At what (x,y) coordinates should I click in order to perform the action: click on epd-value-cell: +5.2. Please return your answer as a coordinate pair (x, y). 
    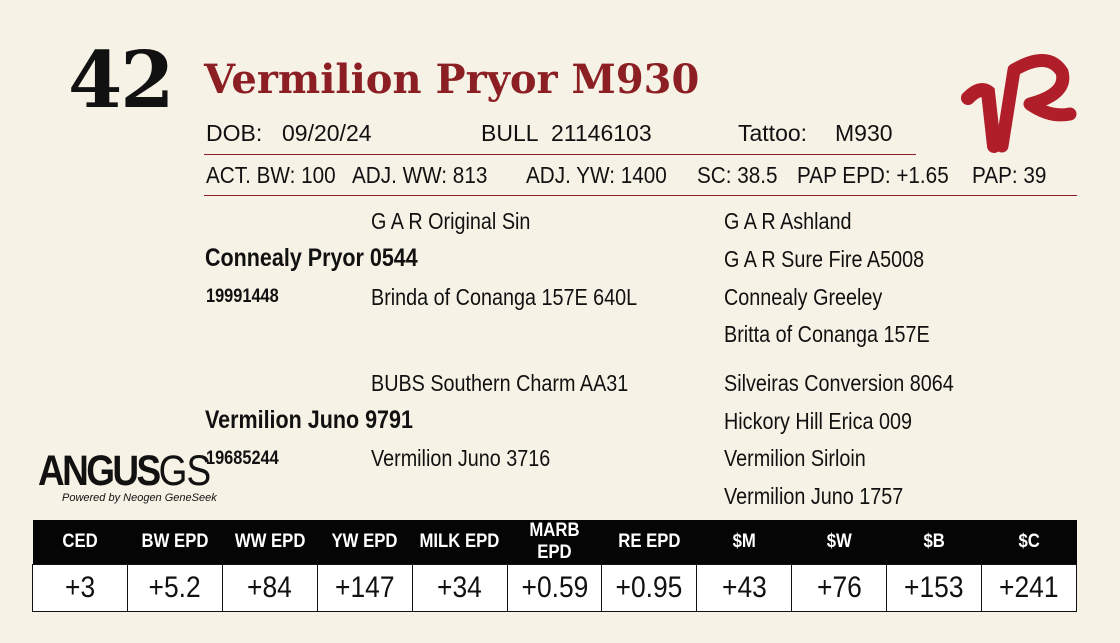
    Looking at the image, I should click on (174, 588).